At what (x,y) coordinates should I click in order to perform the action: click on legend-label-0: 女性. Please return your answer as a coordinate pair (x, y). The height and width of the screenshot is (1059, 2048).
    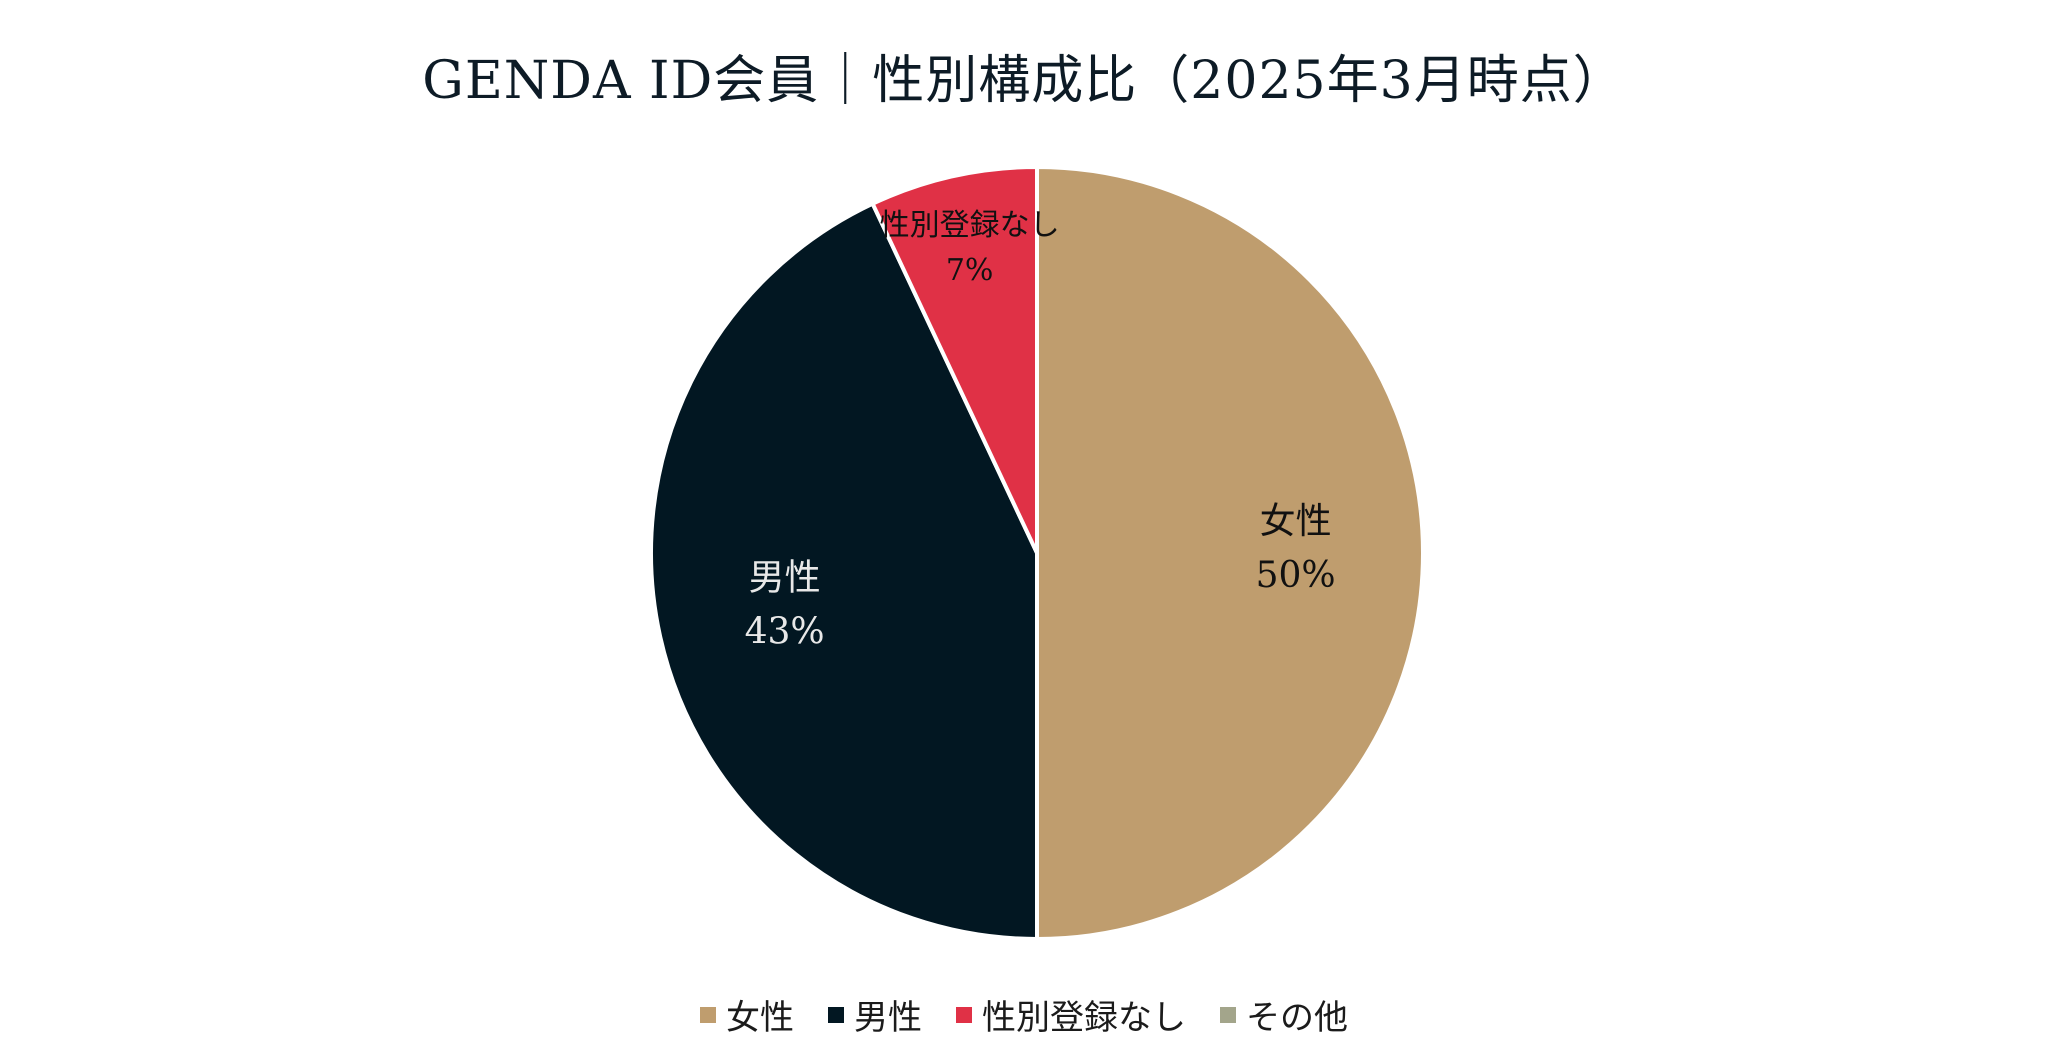
    Looking at the image, I should click on (760, 1018).